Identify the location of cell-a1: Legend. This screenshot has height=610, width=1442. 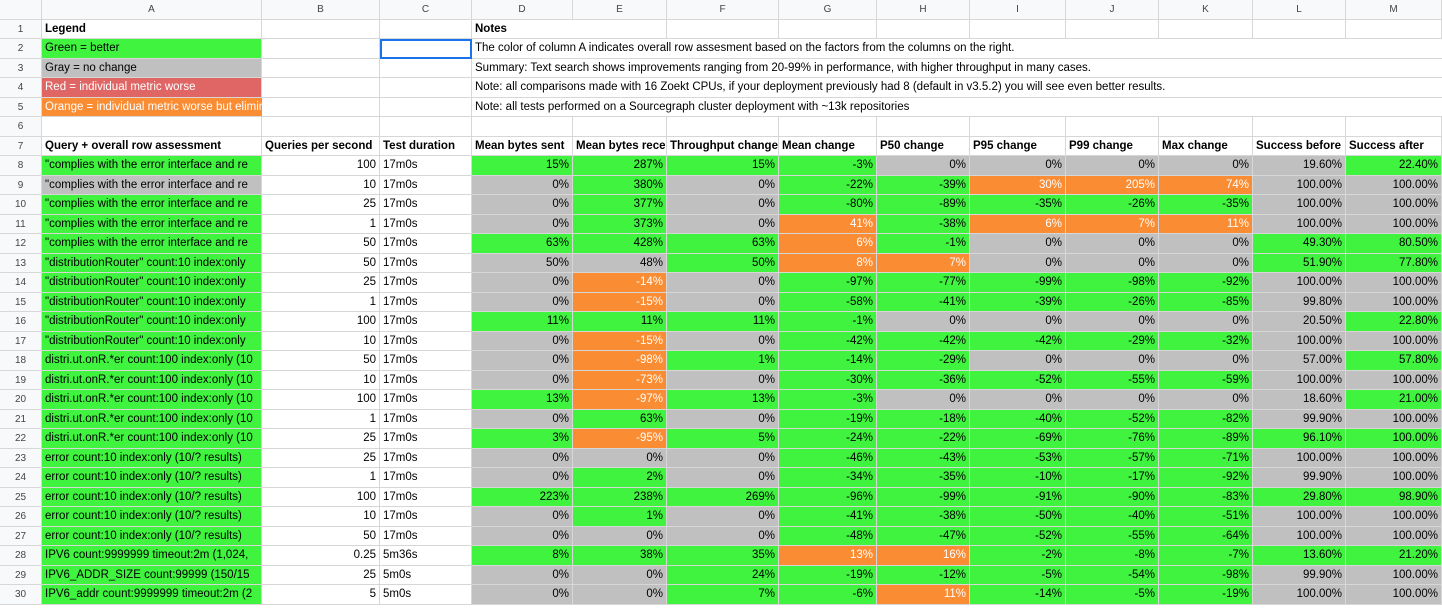
(152, 29).